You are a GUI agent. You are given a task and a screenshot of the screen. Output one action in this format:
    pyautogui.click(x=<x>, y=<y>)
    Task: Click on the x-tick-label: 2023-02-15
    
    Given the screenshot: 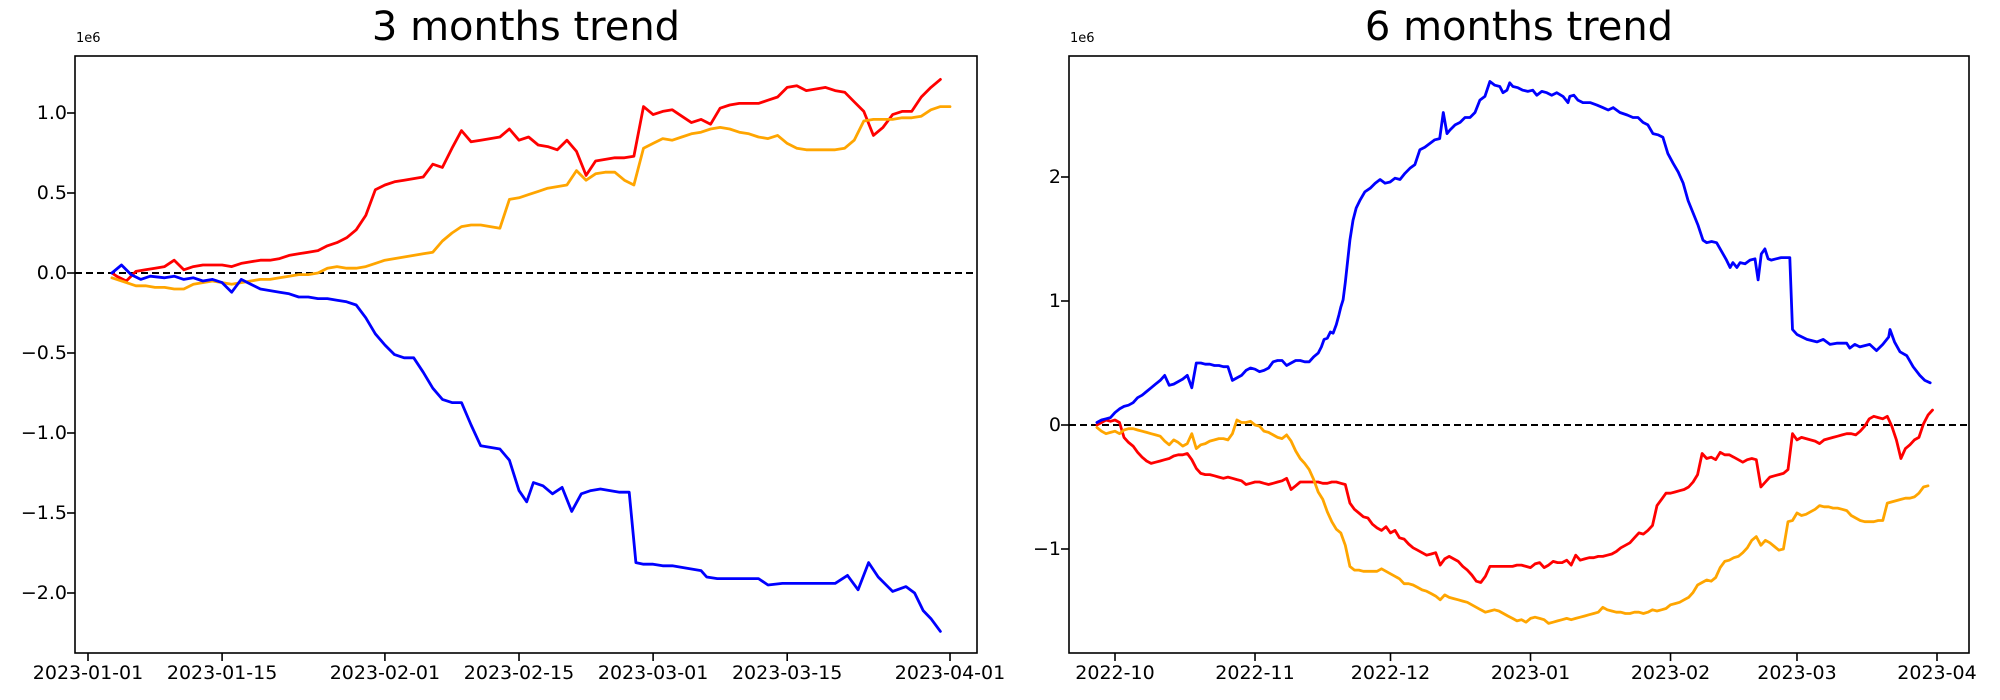 What is the action you would take?
    pyautogui.click(x=519, y=673)
    